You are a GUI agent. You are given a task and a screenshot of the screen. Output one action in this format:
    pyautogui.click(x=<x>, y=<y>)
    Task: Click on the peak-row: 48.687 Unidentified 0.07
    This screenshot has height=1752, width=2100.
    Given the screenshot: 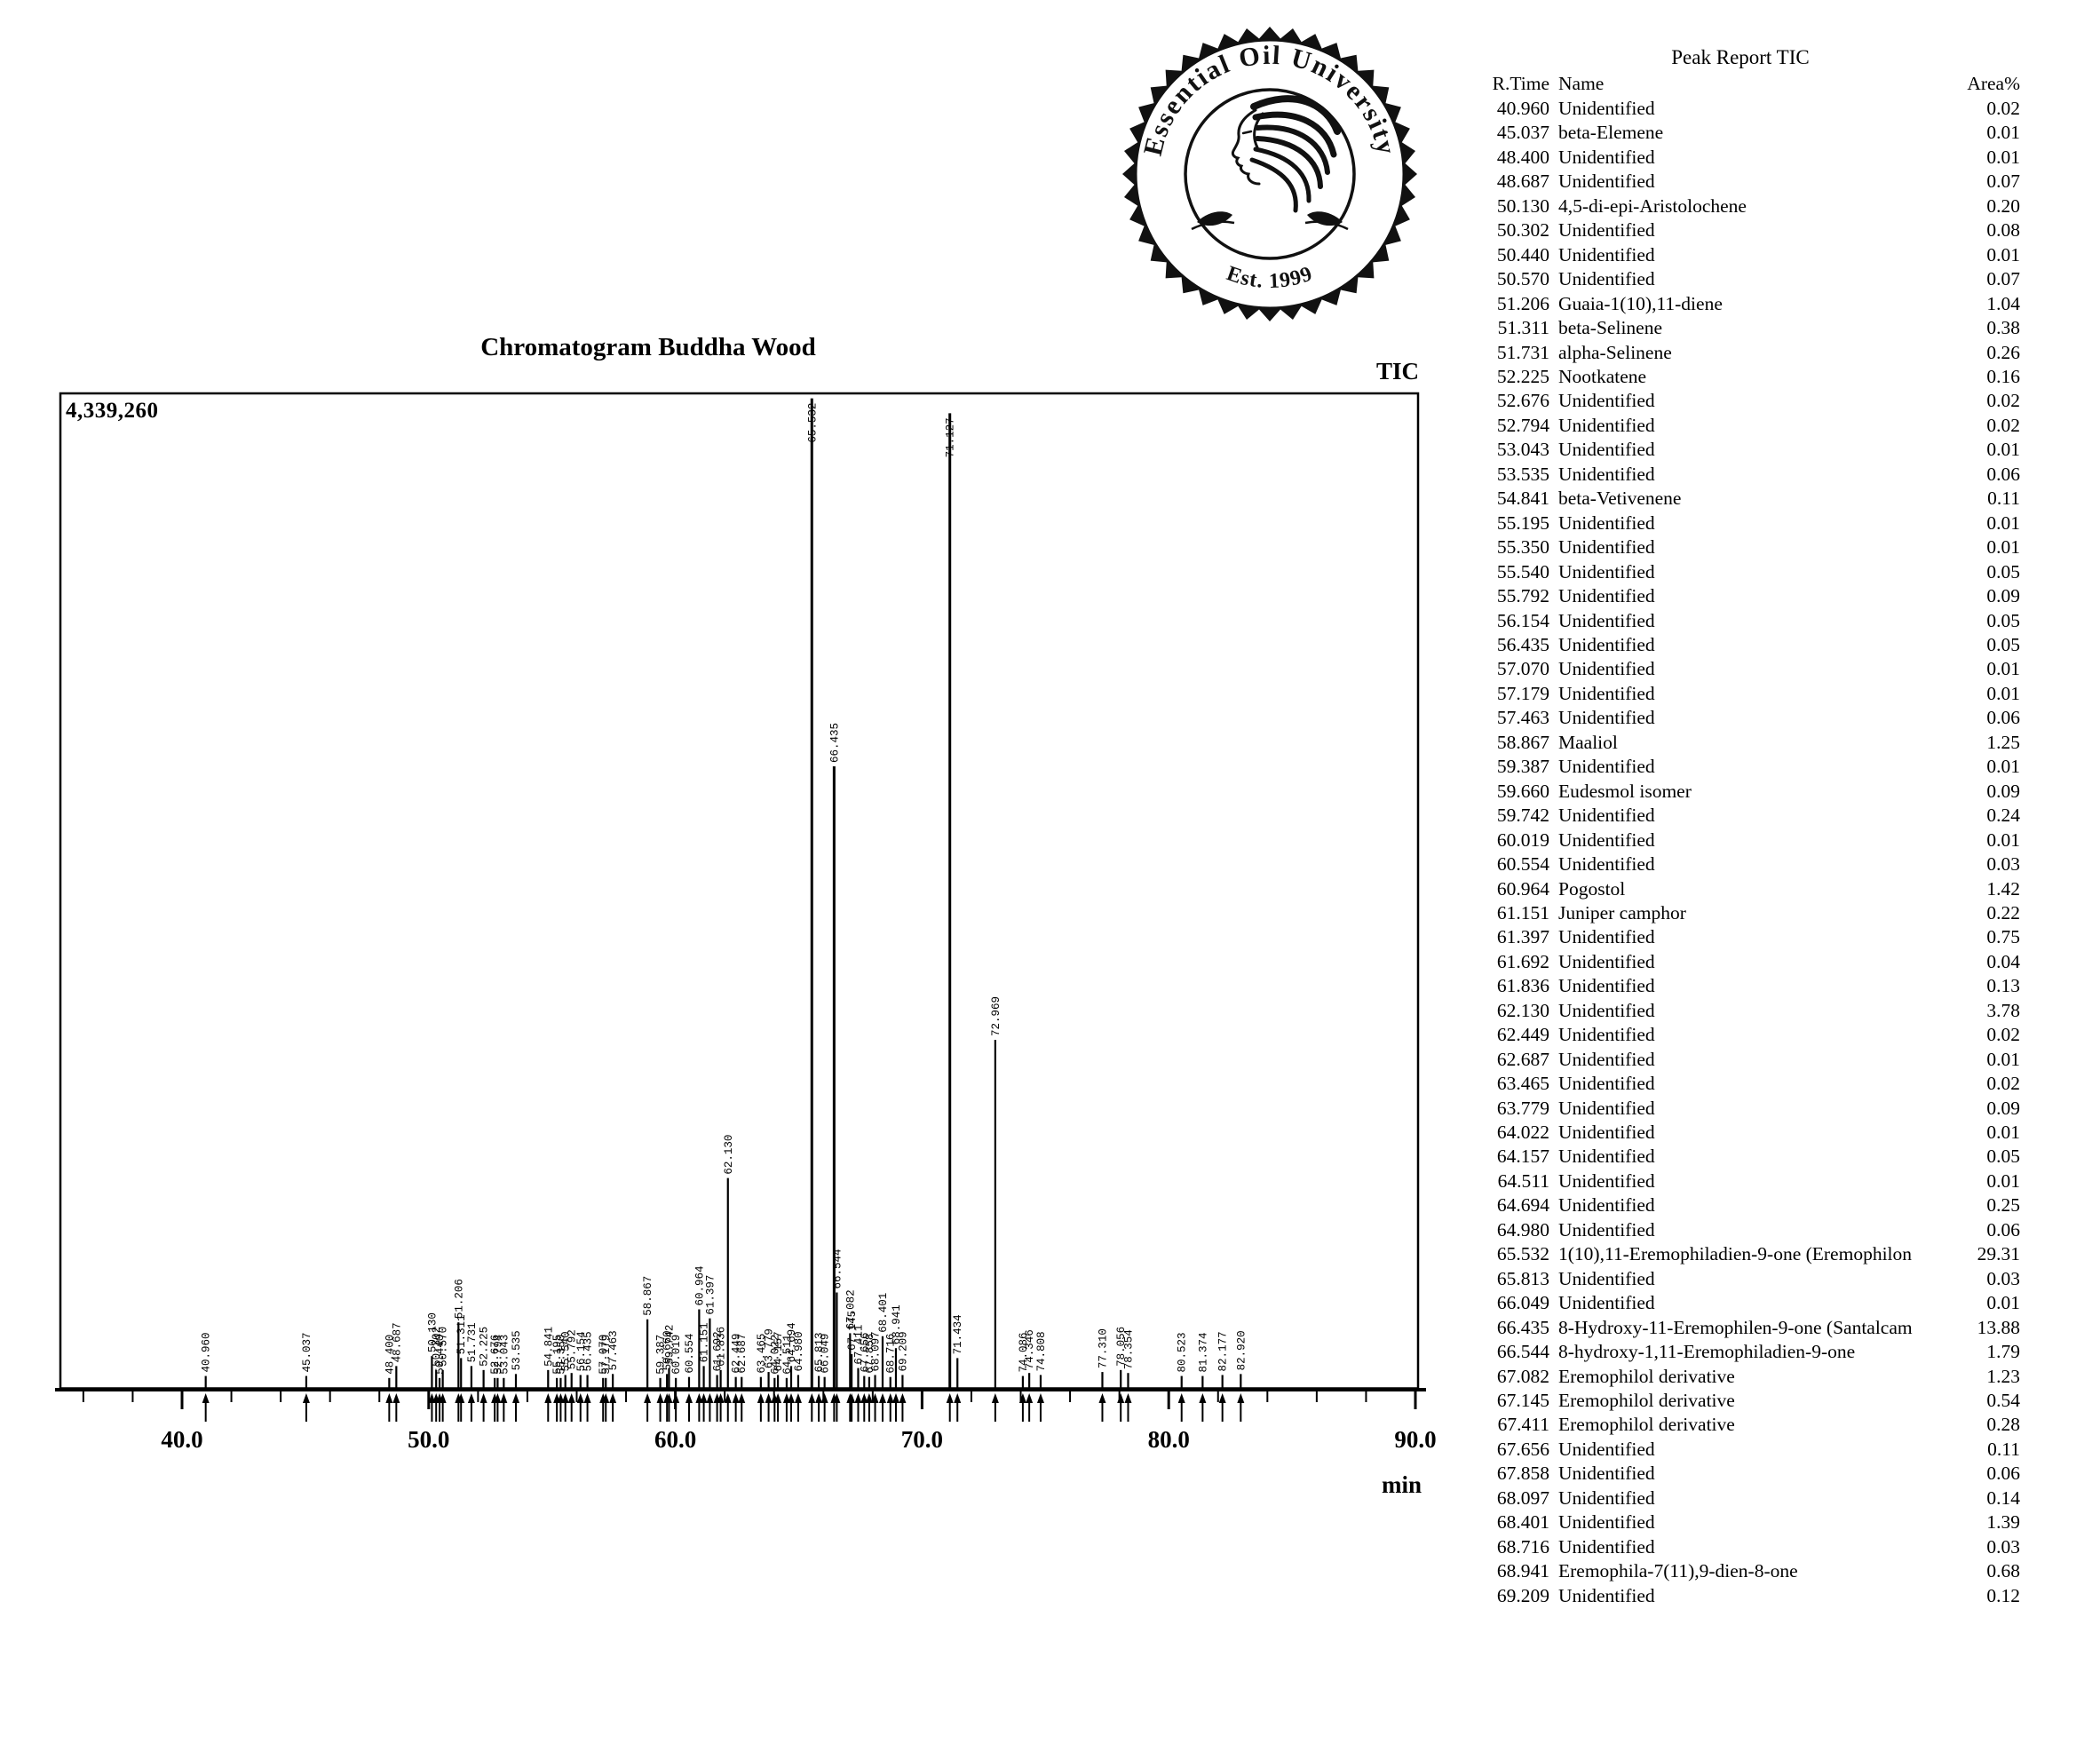 What is the action you would take?
    pyautogui.click(x=1740, y=182)
    